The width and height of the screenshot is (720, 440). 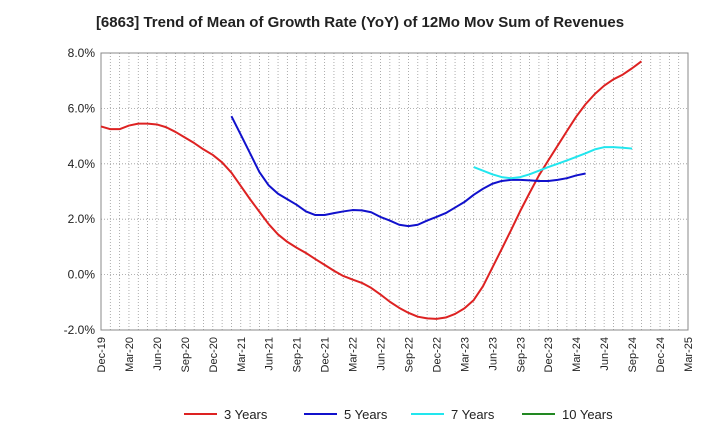 What do you see at coordinates (102, 354) in the screenshot?
I see `x-tick-label: Dec-19` at bounding box center [102, 354].